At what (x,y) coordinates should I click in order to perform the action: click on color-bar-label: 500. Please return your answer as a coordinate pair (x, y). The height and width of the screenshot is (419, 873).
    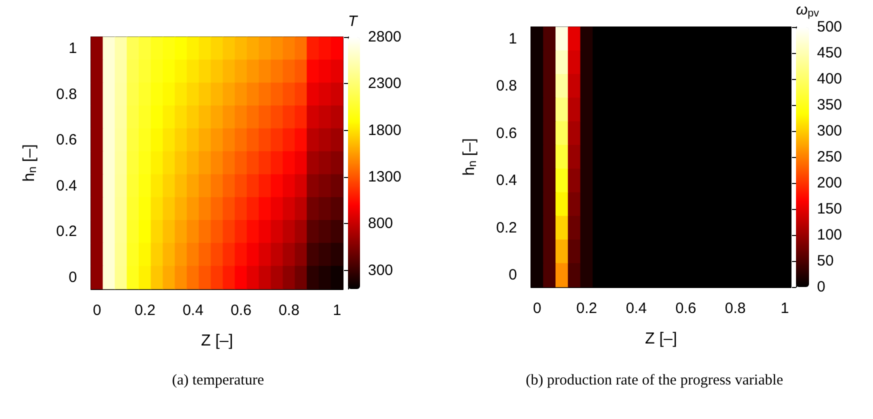
    Looking at the image, I should click on (829, 27).